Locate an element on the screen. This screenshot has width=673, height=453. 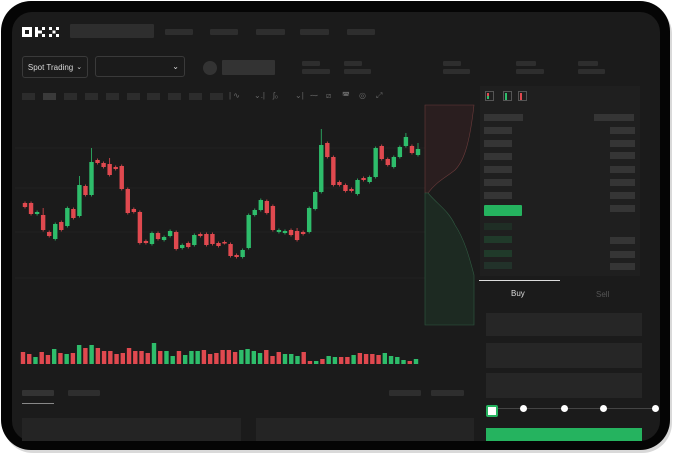
pair-selector-dropdown: ⌄ is located at coordinates (140, 66).